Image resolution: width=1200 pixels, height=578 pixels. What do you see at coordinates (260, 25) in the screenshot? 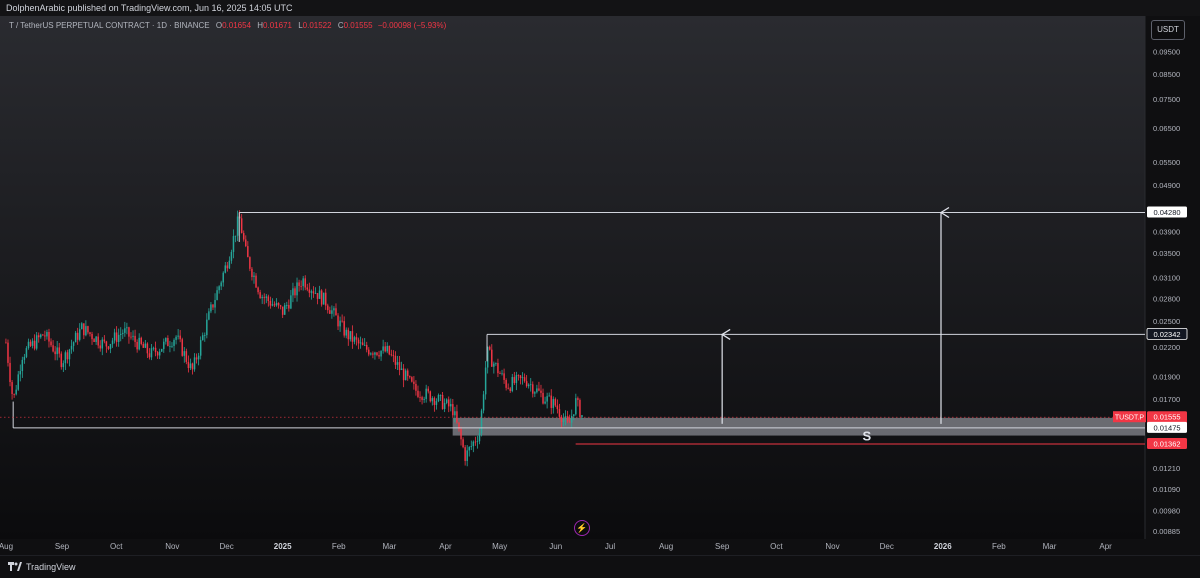
I see `high-label: H` at bounding box center [260, 25].